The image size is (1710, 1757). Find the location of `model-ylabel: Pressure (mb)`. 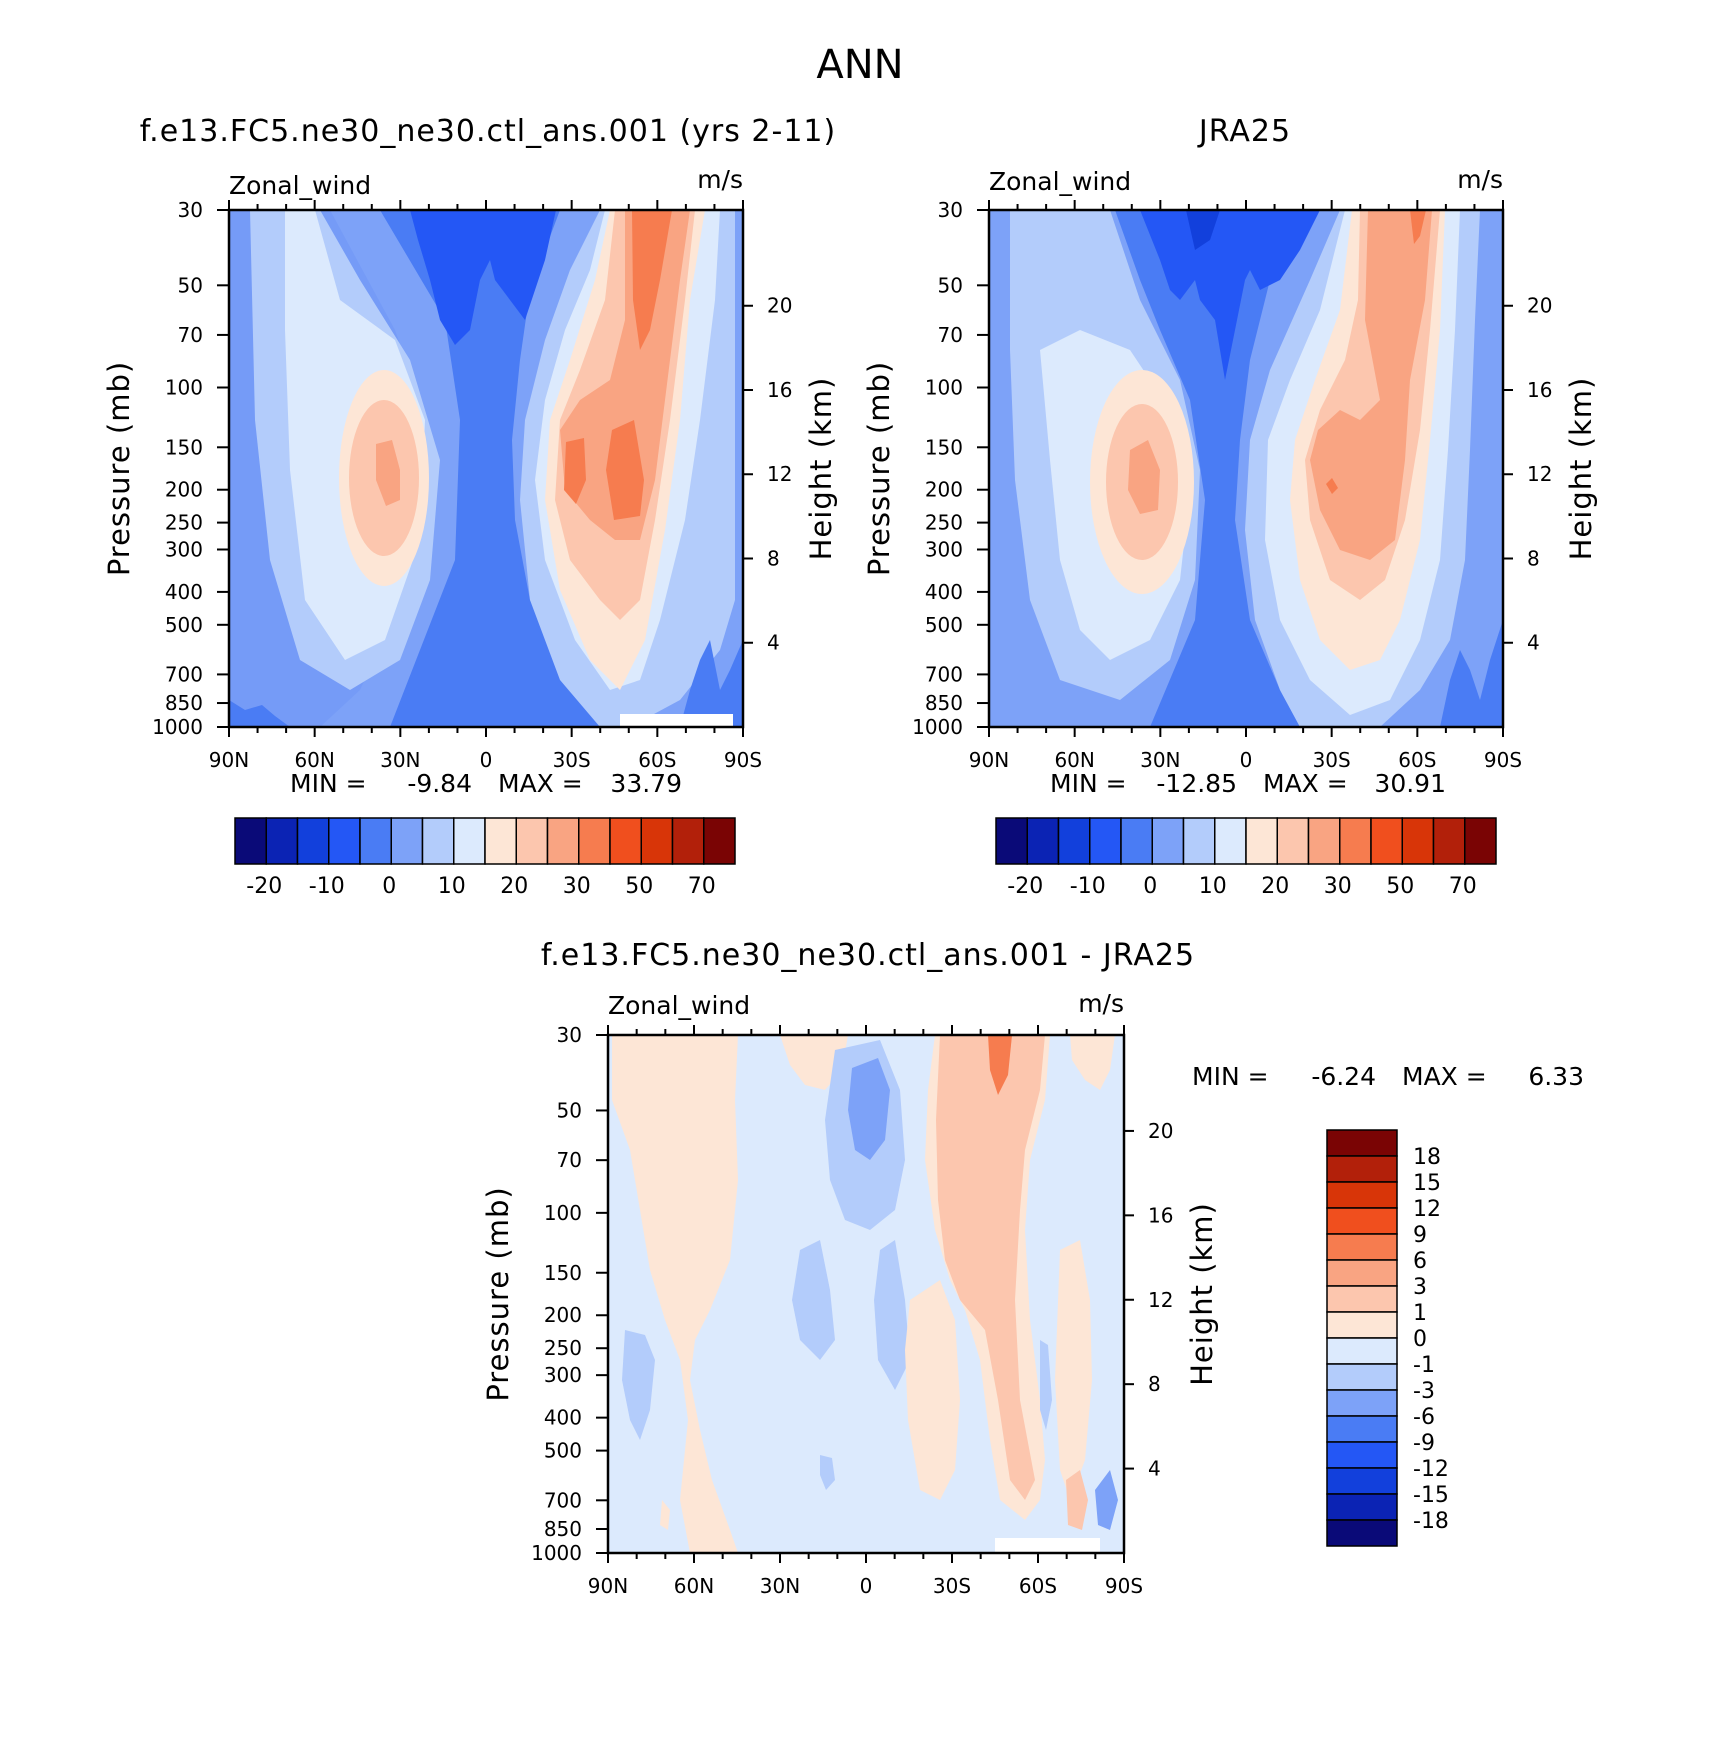

model-ylabel: Pressure (mb) is located at coordinates (119, 468).